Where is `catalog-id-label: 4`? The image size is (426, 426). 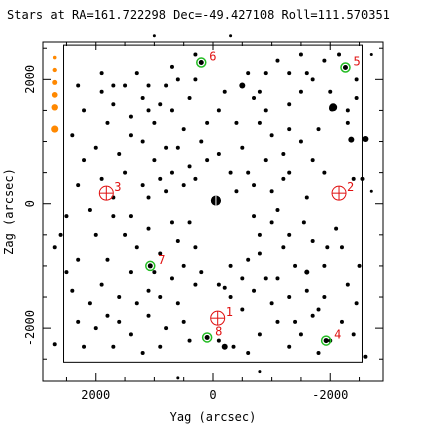
catalog-id-label: 4 is located at coordinates (337, 335).